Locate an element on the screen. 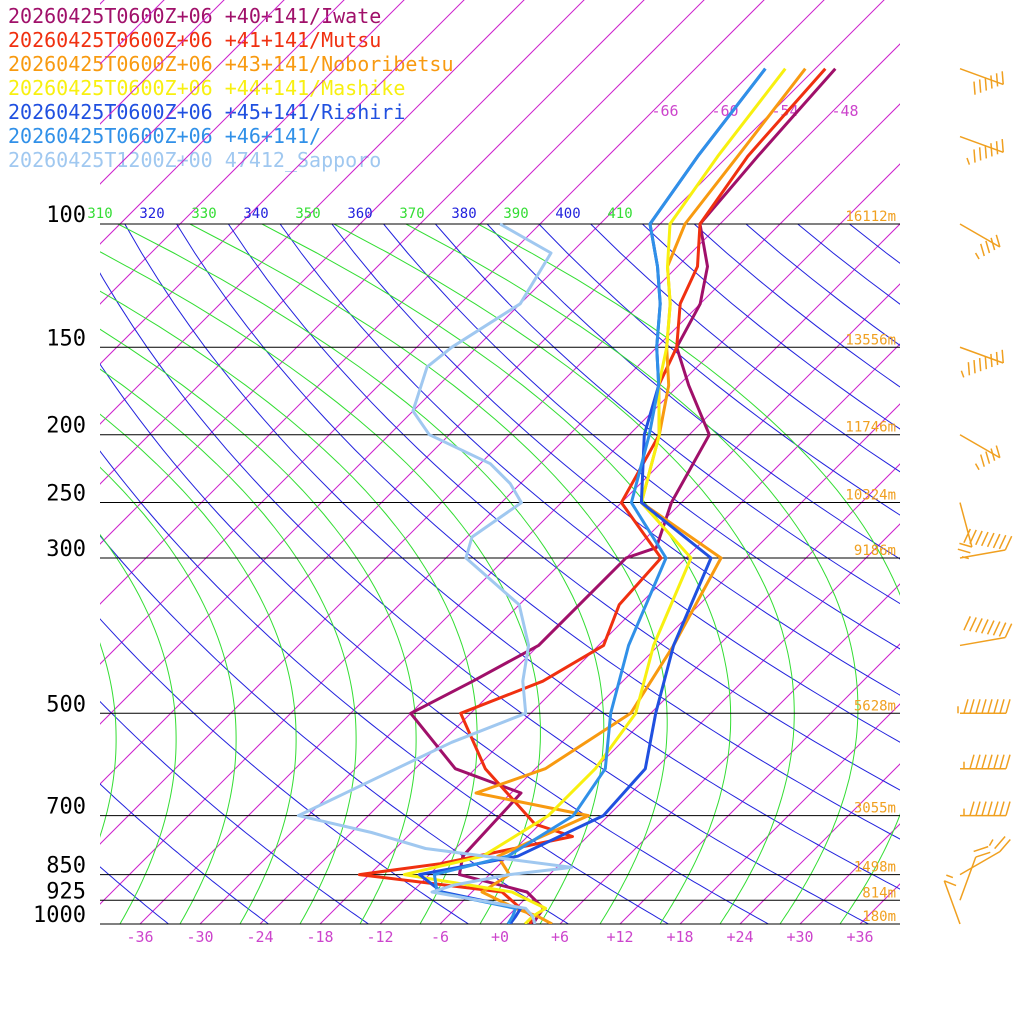 The width and height of the screenshot is (1024, 1024). theta-labels: 310 320 330 340 350 360 370 380 390 400 410 is located at coordinates (359, 214).